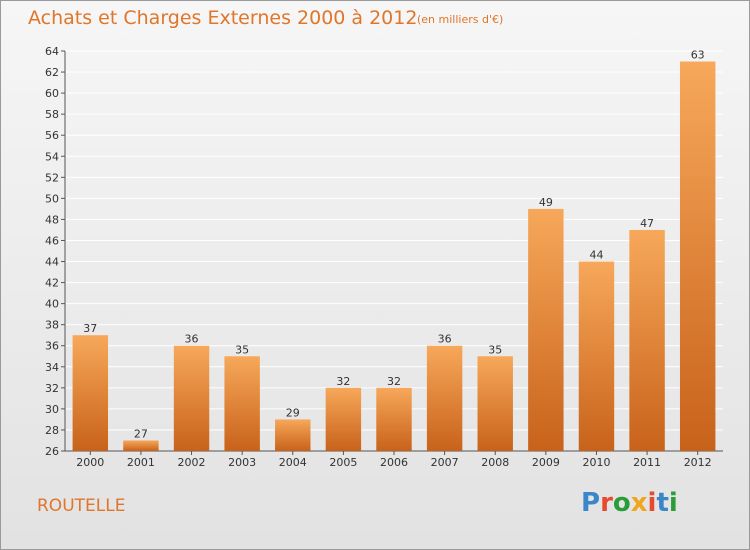 Image resolution: width=750 pixels, height=550 pixels. I want to click on bar-2000, so click(90, 393).